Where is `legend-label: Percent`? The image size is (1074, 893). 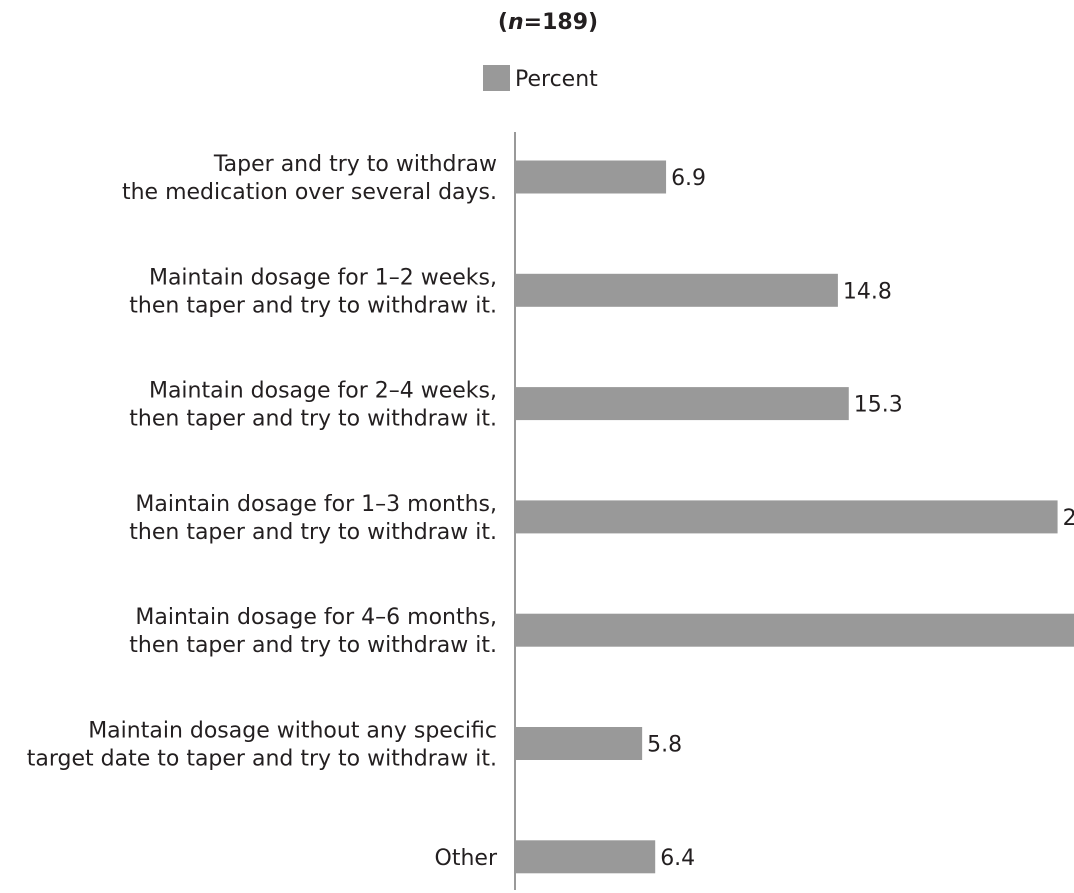 legend-label: Percent is located at coordinates (556, 79).